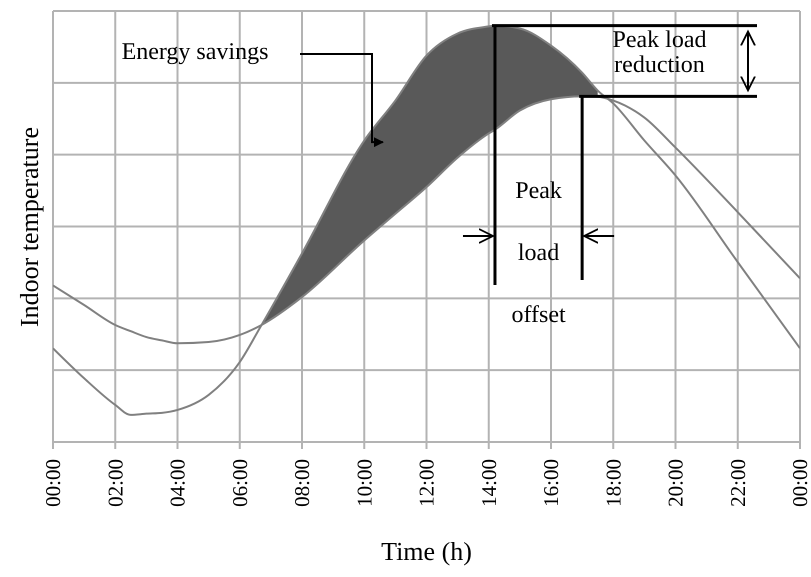  What do you see at coordinates (488, 483) in the screenshot?
I see `x-tick-label: 14:00` at bounding box center [488, 483].